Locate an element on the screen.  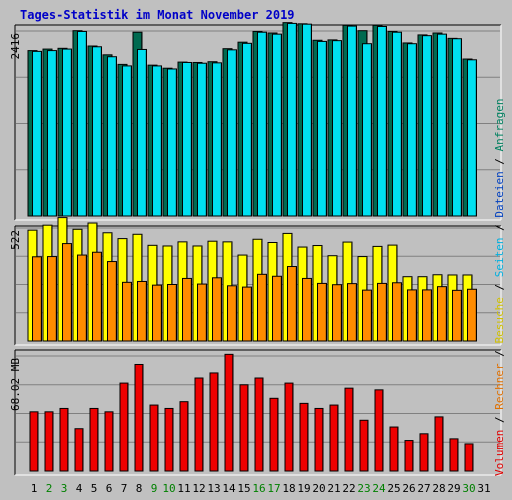
x-tick-label-10: 10 is located at coordinates (168, 488).